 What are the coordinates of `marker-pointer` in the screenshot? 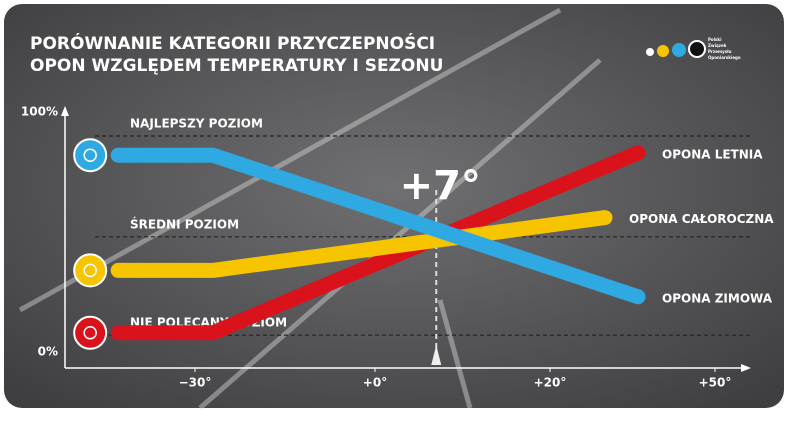 It's located at (436, 355).